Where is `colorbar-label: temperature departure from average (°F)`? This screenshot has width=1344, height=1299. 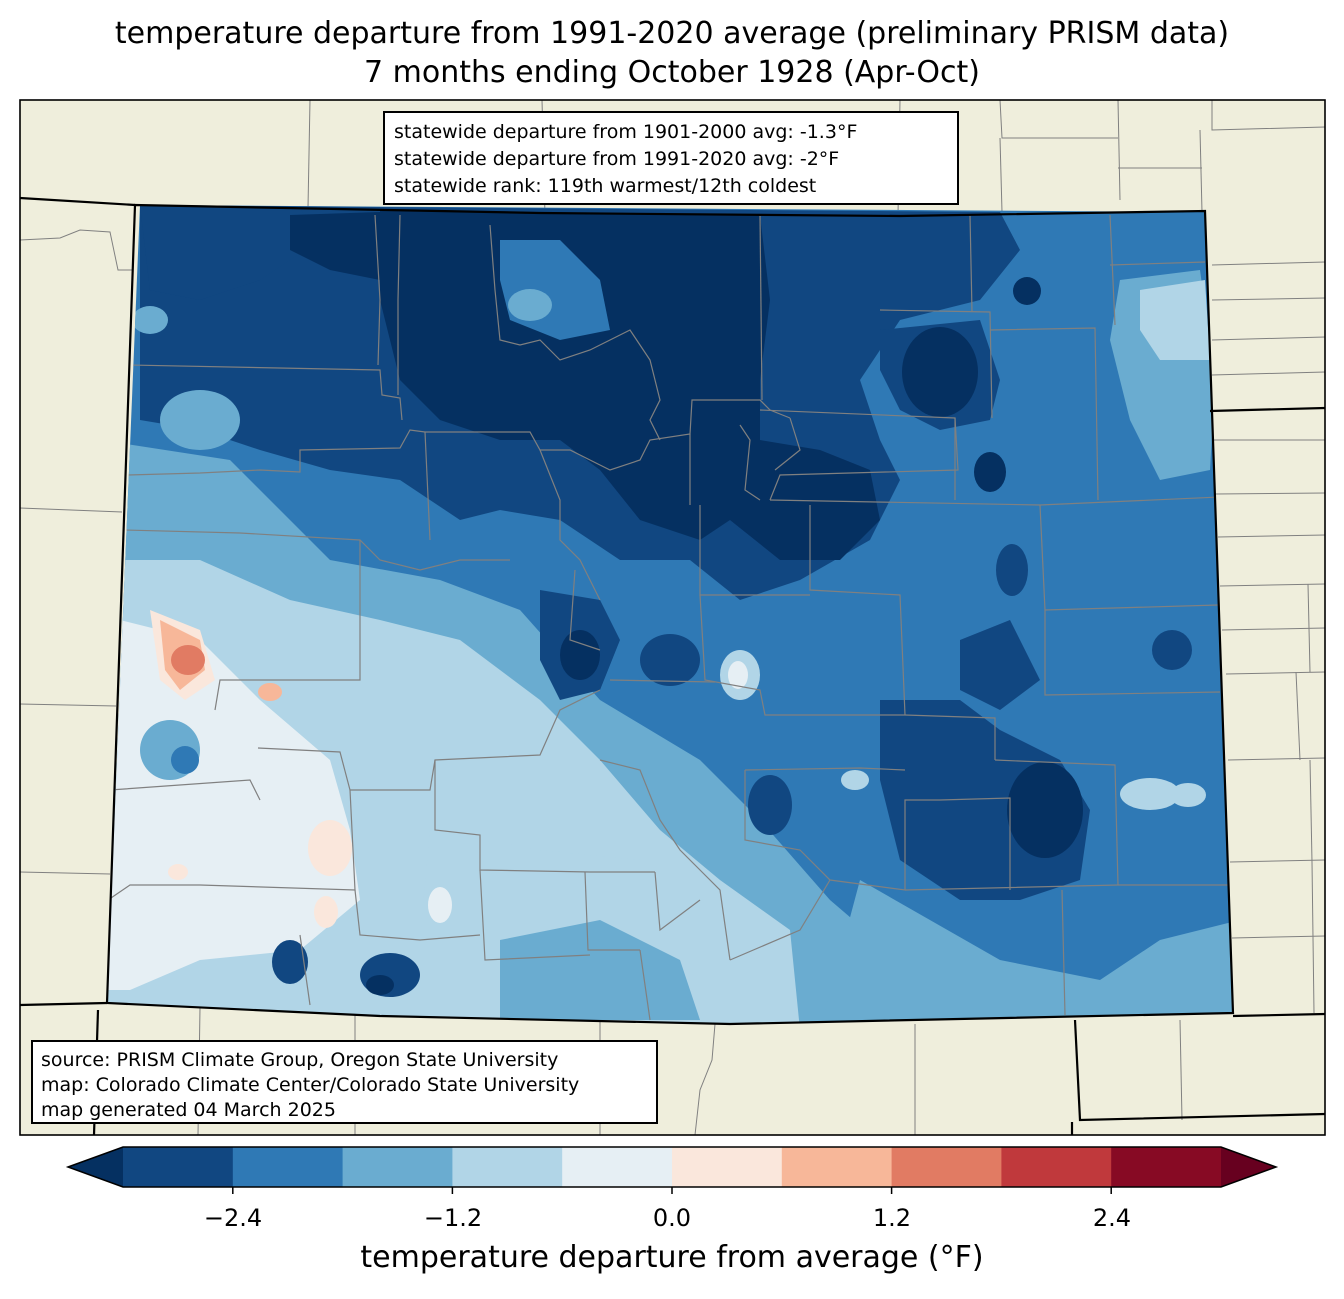 colorbar-label: temperature departure from average (°F) is located at coordinates (672, 1257).